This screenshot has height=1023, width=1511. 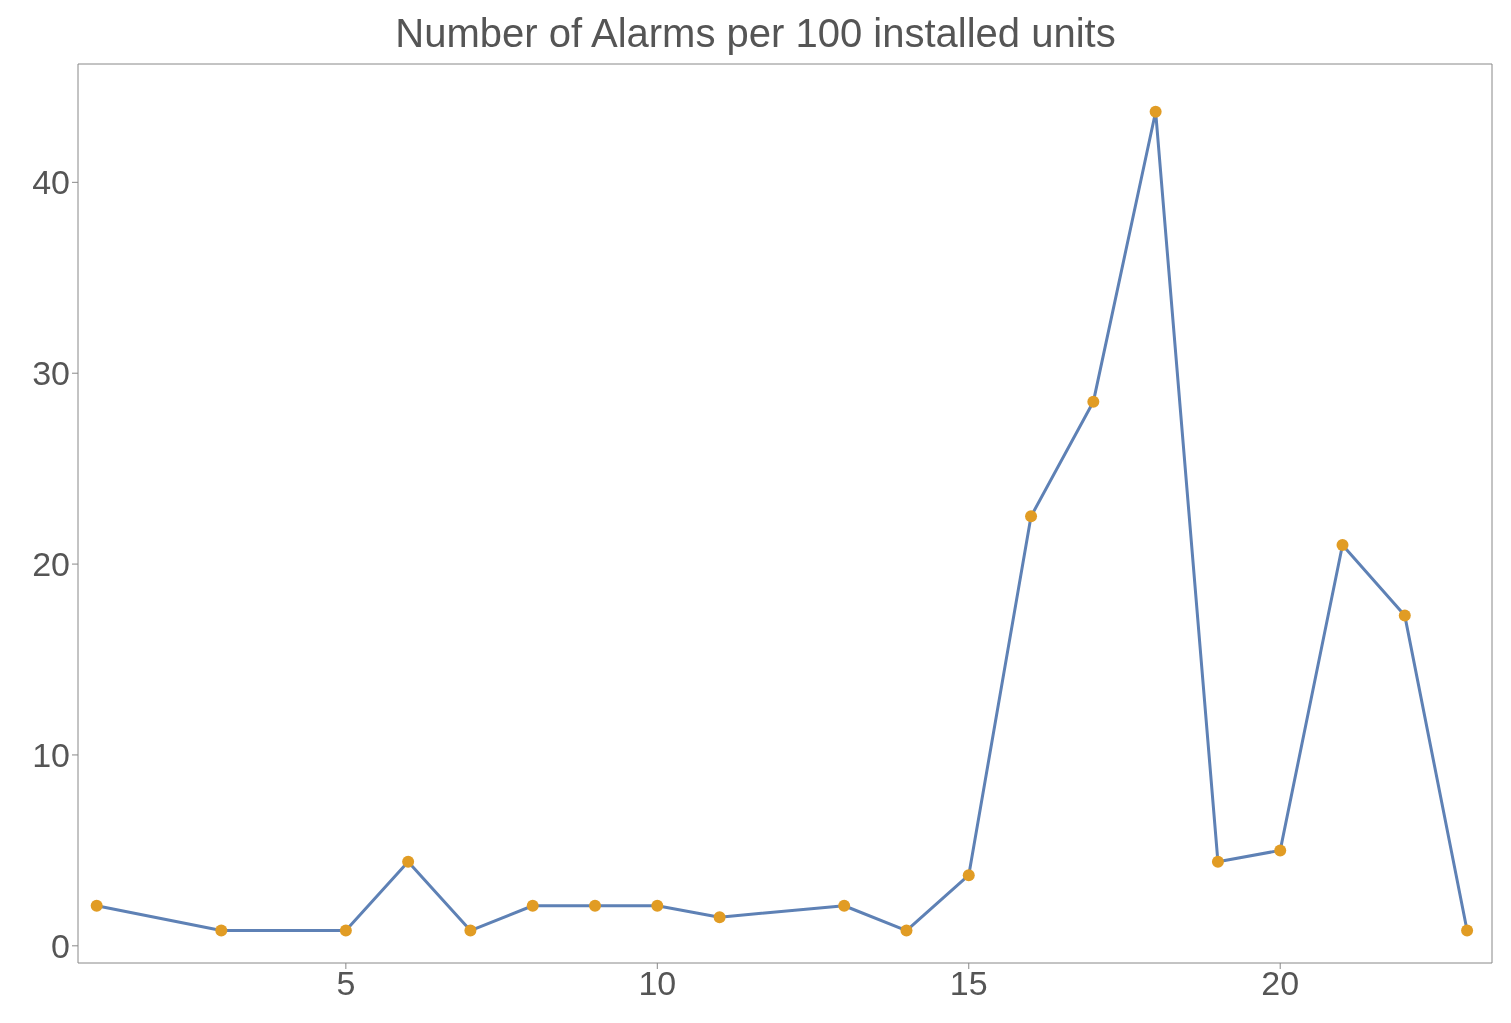 What do you see at coordinates (51, 373) in the screenshot?
I see `y-tick-label: 30` at bounding box center [51, 373].